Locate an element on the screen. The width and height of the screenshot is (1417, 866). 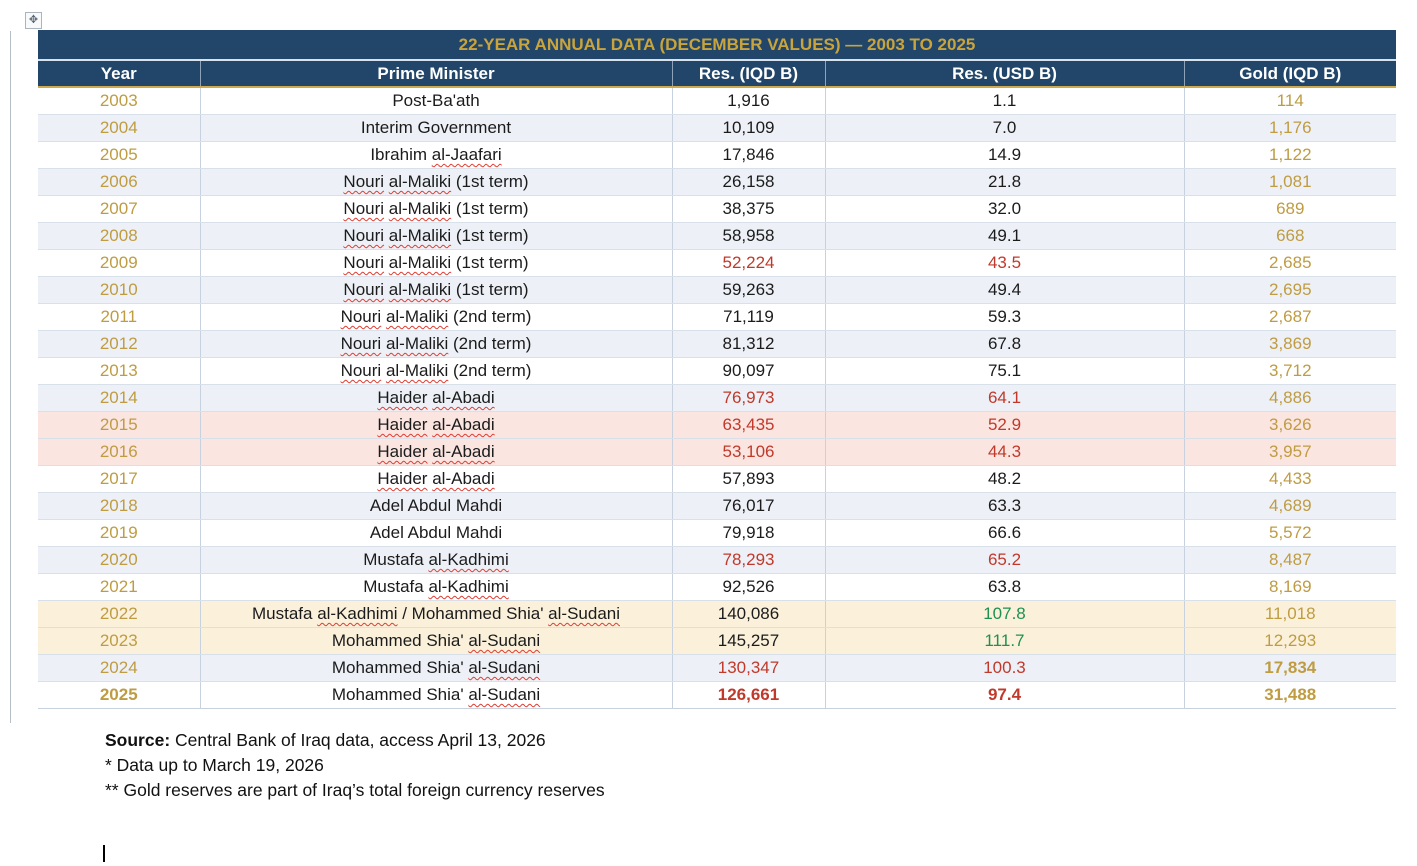
res-usd-cell: 111.7 is located at coordinates (1004, 641).